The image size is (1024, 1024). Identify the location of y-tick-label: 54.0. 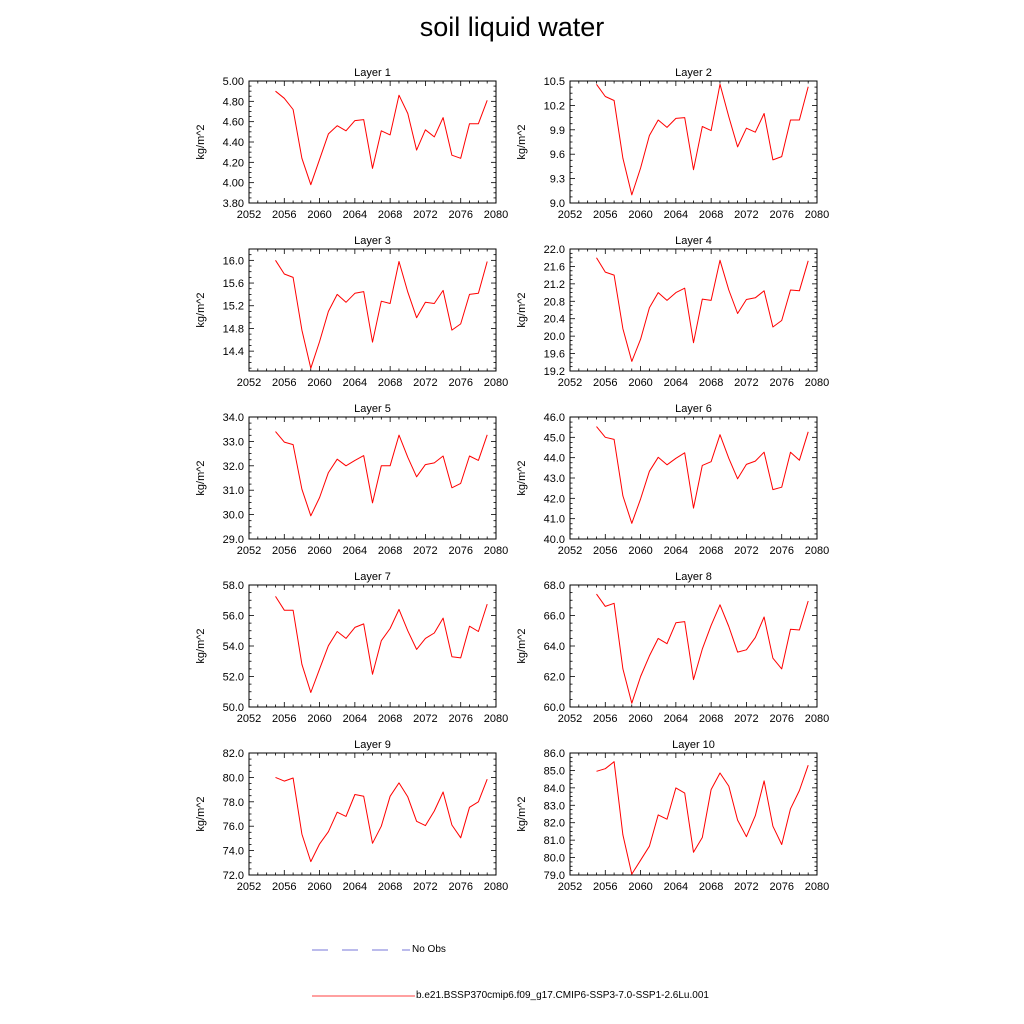
(233, 647).